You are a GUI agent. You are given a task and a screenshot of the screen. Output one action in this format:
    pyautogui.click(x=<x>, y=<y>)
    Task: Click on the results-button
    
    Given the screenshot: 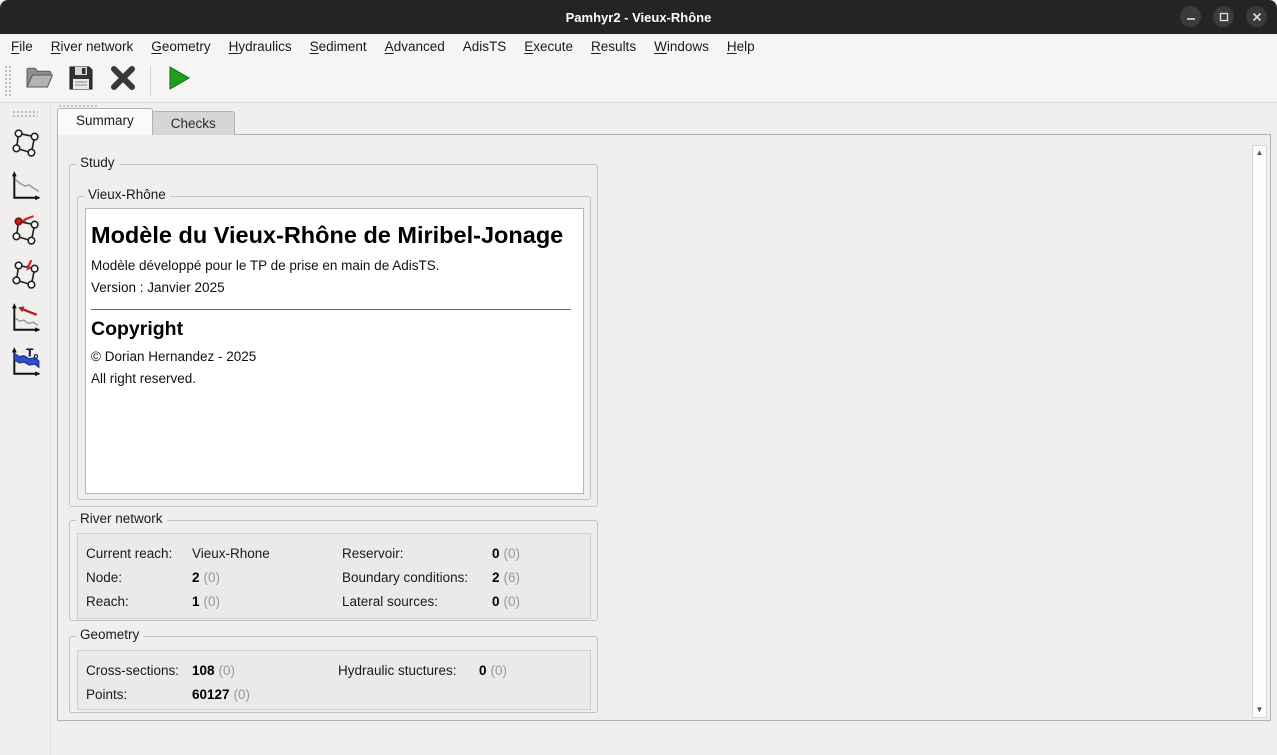 What is the action you would take?
    pyautogui.click(x=25, y=320)
    